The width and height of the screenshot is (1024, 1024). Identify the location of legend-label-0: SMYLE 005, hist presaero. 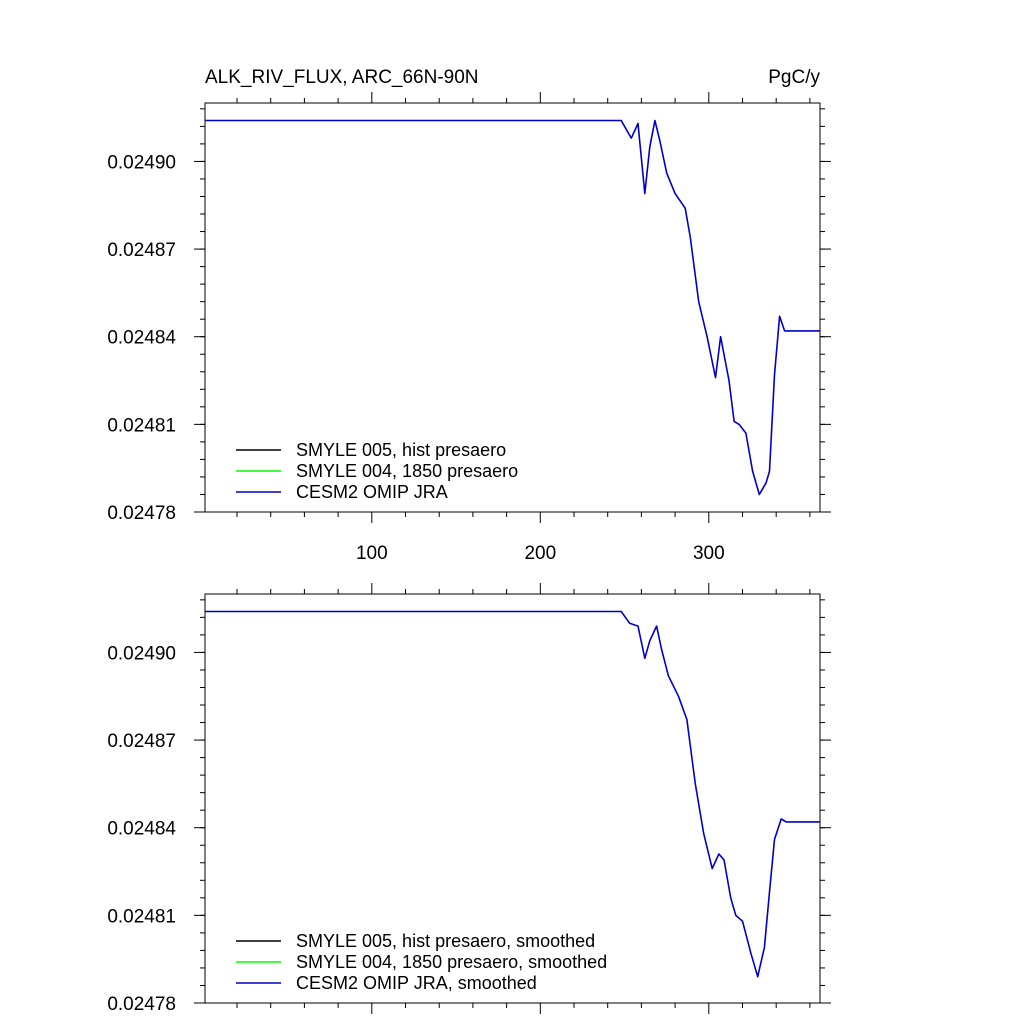
(401, 450).